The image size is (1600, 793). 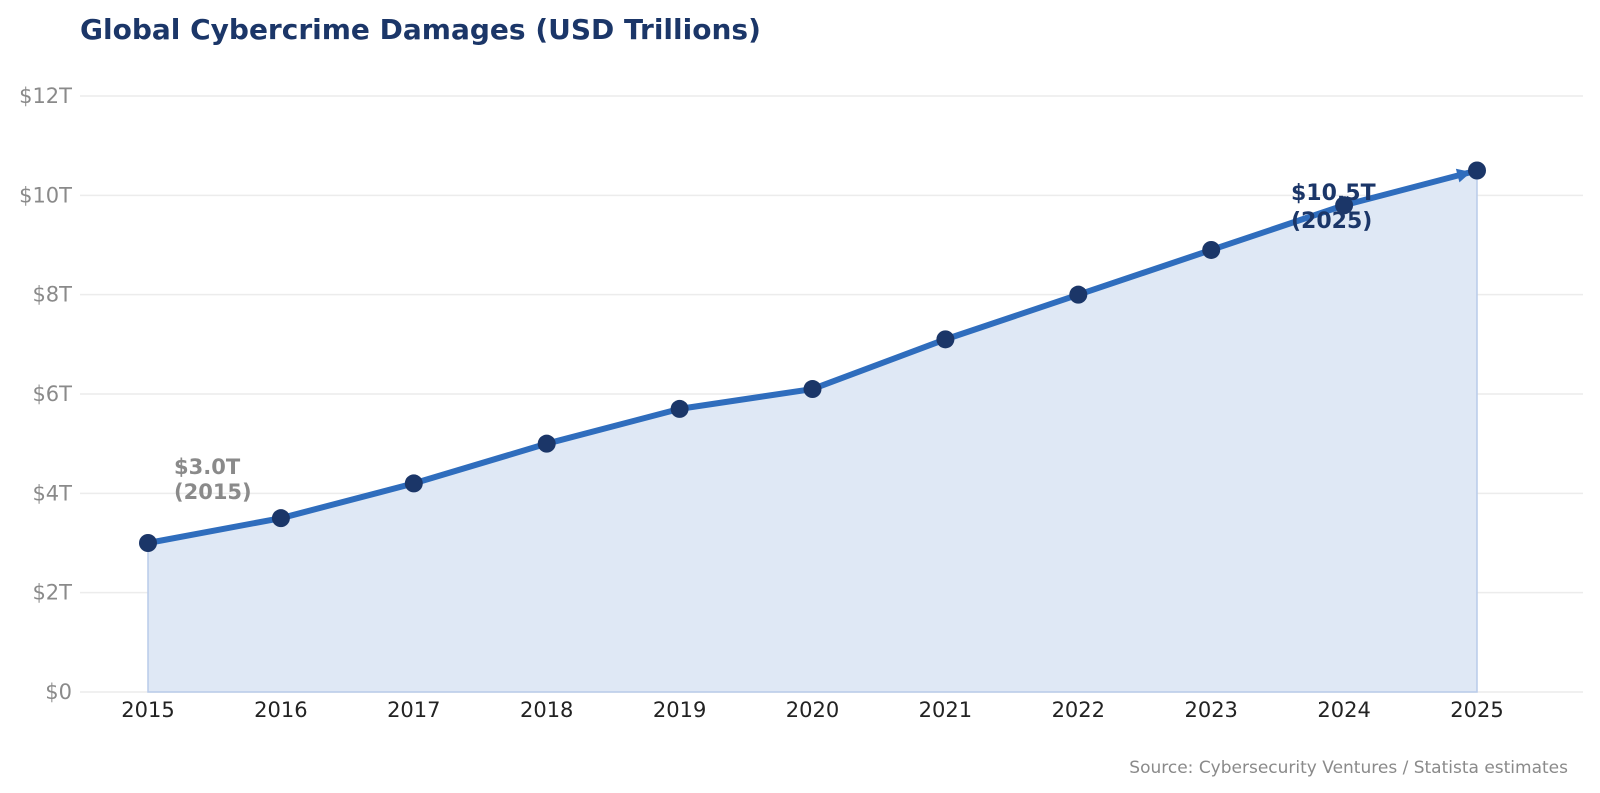 I want to click on trend-arrowhead, so click(x=1463, y=175).